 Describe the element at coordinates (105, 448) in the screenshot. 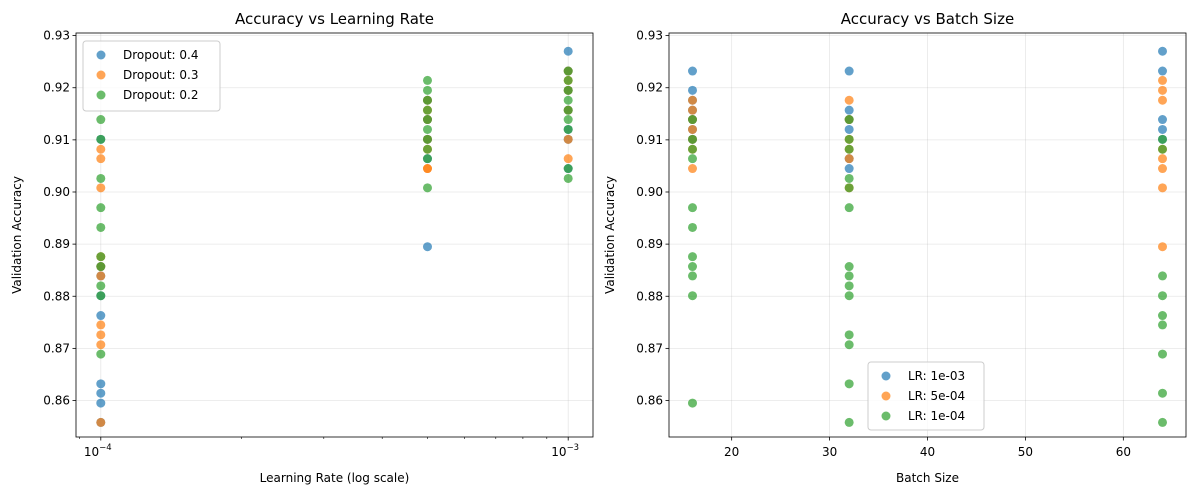

I see `lr-xtick-exp-0: −4` at that location.